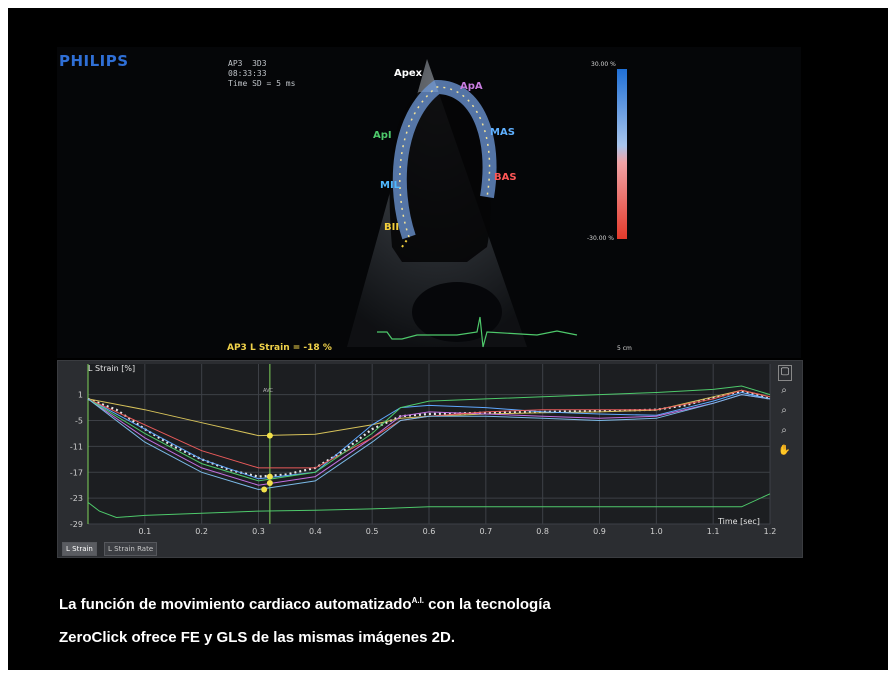 The height and width of the screenshot is (678, 896). I want to click on scale-bottom-label: -30.00 %, so click(600, 238).